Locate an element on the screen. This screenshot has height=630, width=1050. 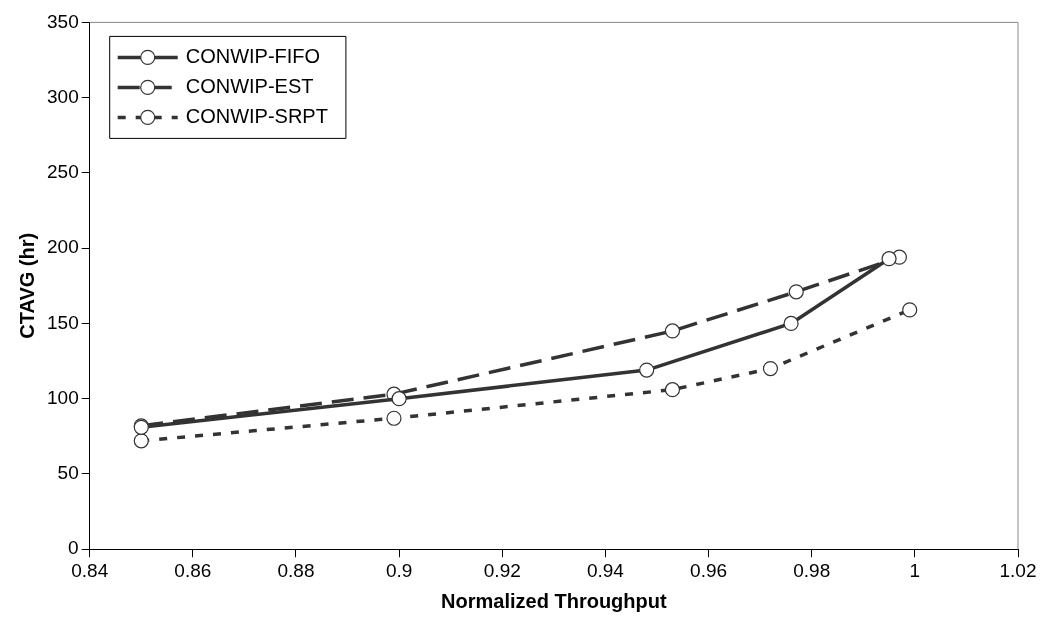
y-tick-label: 300 is located at coordinates (63, 96).